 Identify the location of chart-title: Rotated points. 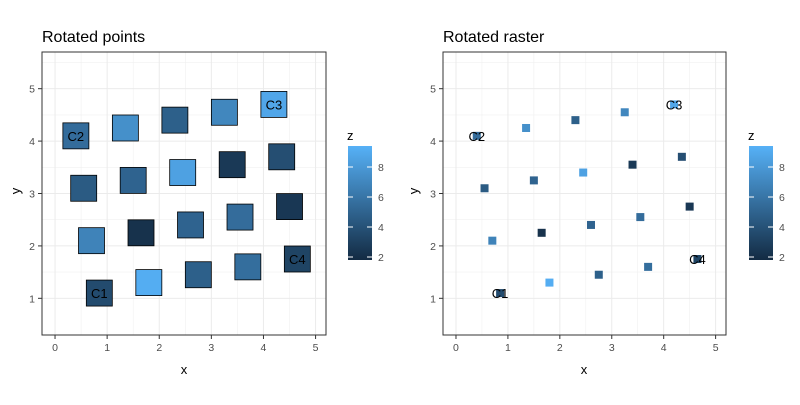
(93, 37).